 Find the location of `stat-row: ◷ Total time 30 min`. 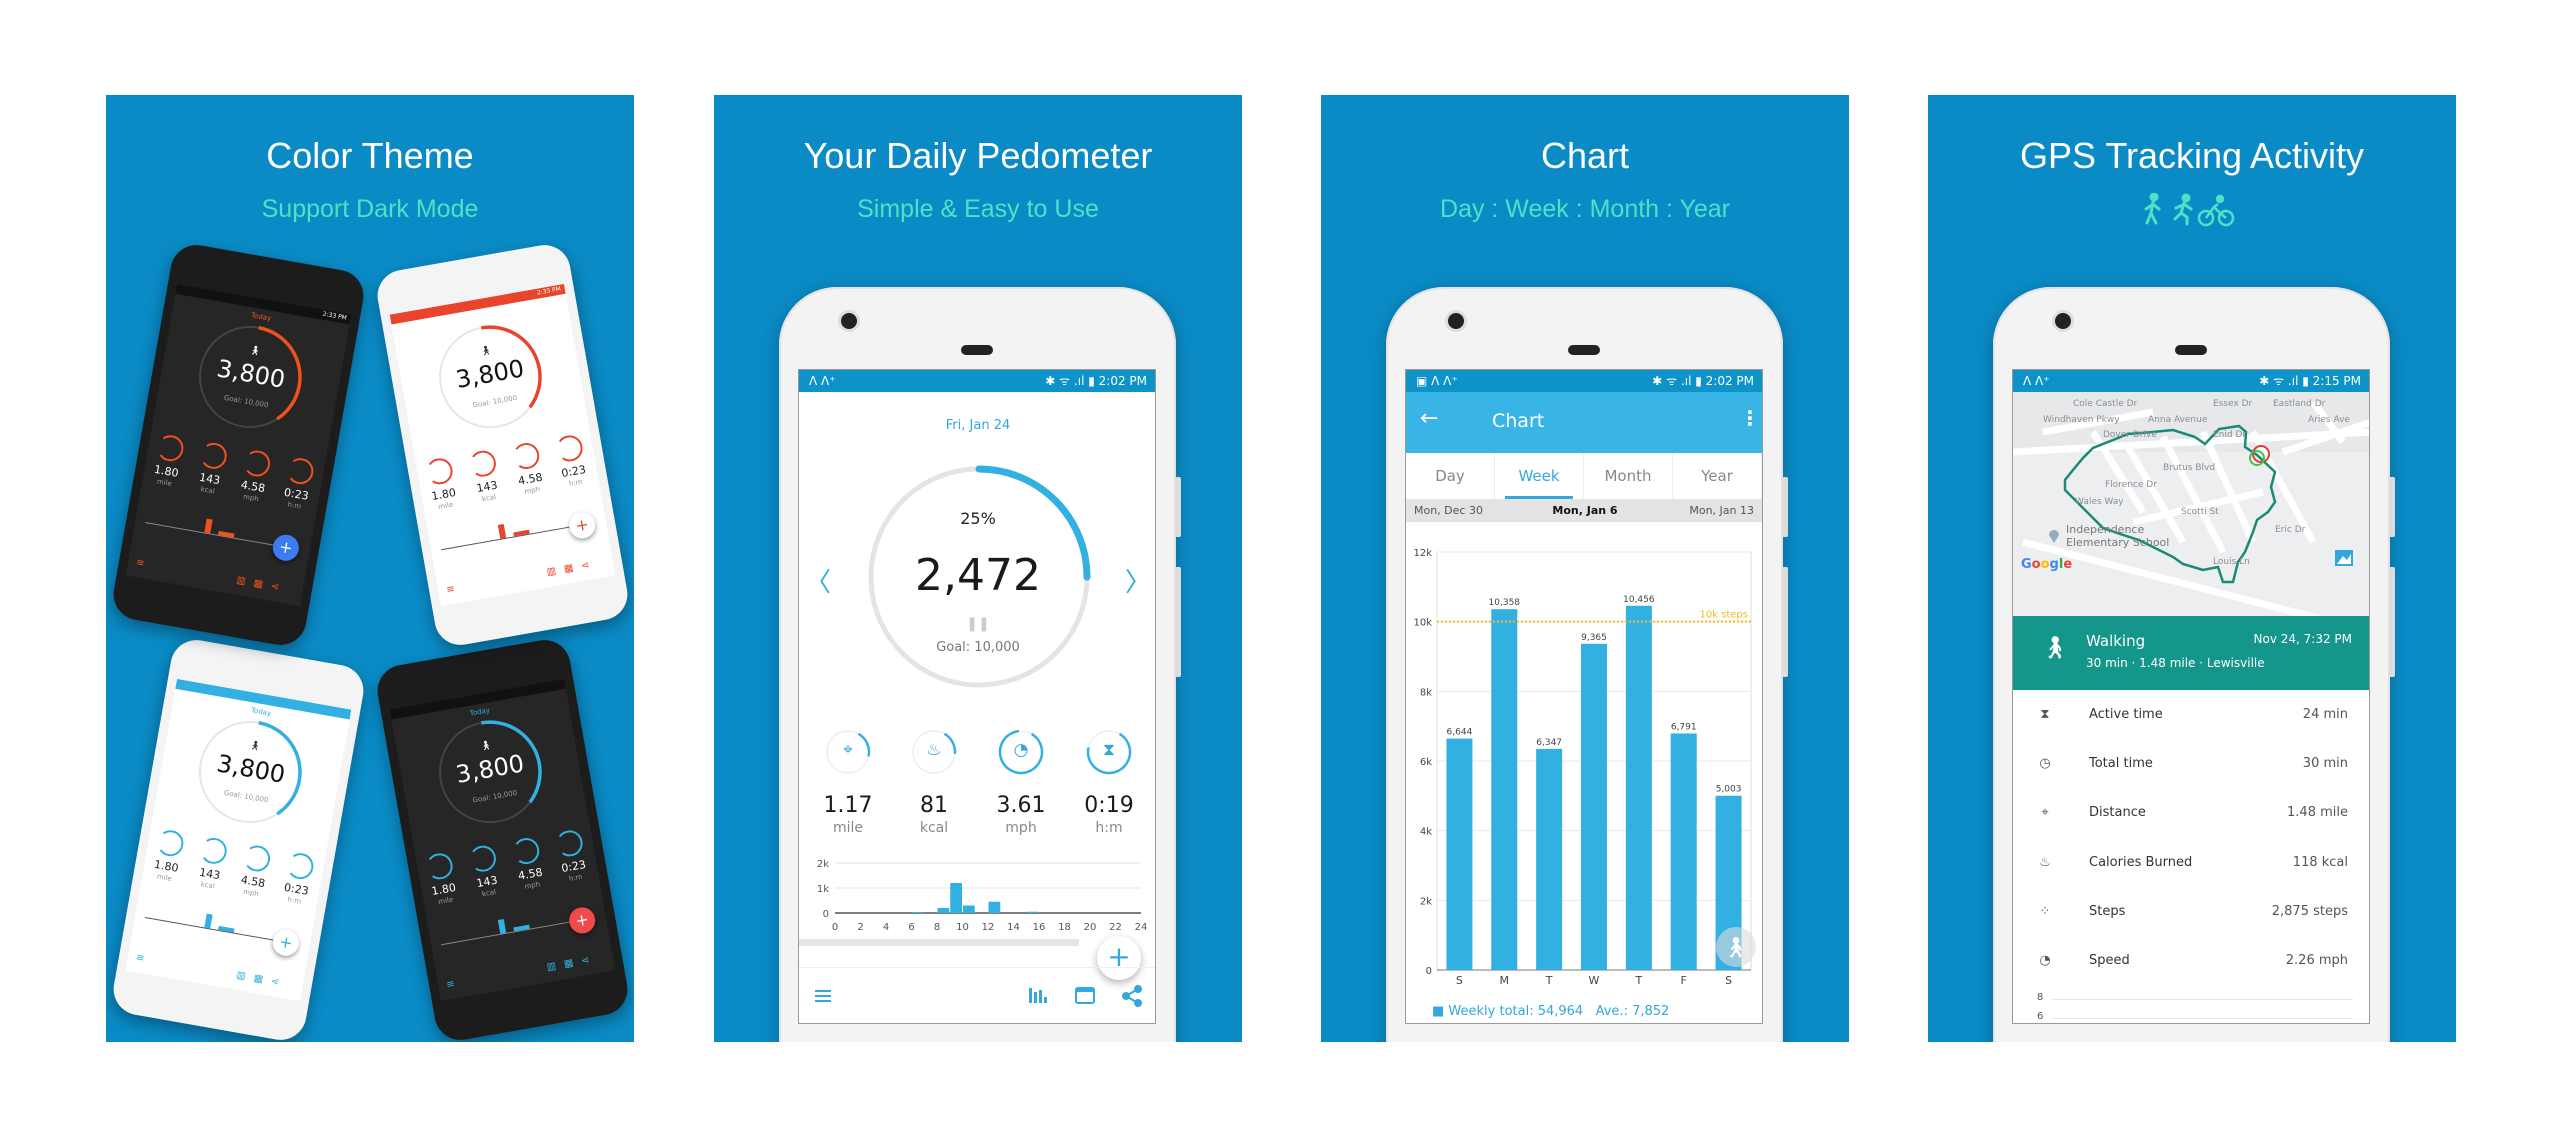

stat-row: ◷ Total time 30 min is located at coordinates (2191, 764).